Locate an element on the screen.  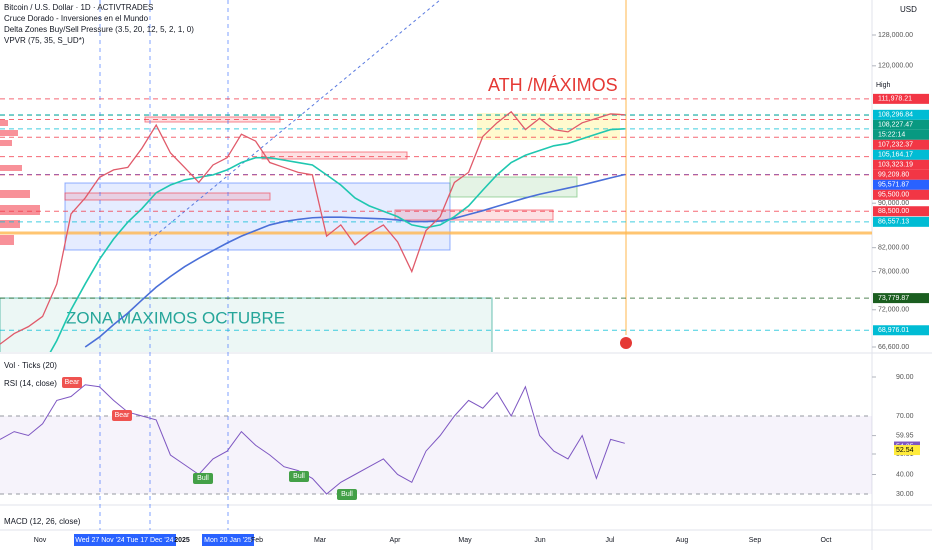
annotation: ZONA MAXIMOS OCTUBRE is located at coordinates (175, 317).